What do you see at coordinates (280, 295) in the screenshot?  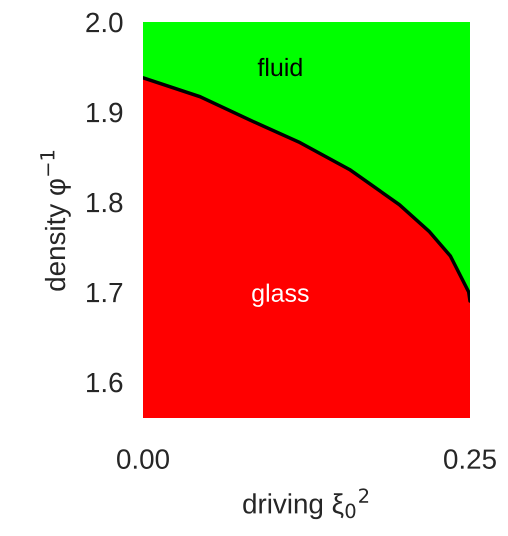 I see `annotation: glass` at bounding box center [280, 295].